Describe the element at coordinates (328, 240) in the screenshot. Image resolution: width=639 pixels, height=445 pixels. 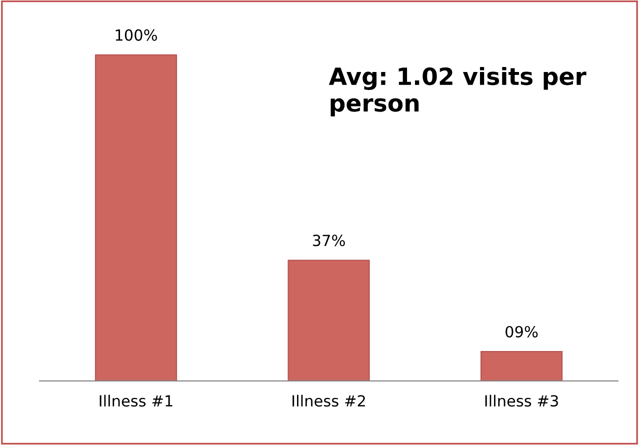
I see `data-label: 37%` at that location.